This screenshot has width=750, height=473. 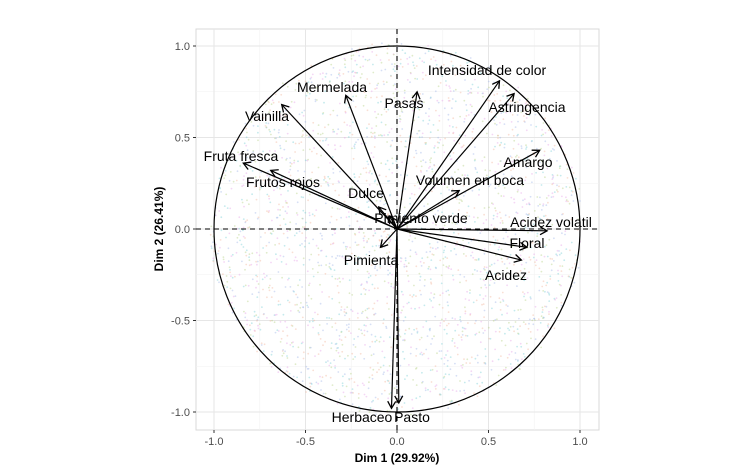 What do you see at coordinates (396, 439) in the screenshot?
I see `x-axis-ticks: -1.0 -0.5 0.0 0.5 1.0` at bounding box center [396, 439].